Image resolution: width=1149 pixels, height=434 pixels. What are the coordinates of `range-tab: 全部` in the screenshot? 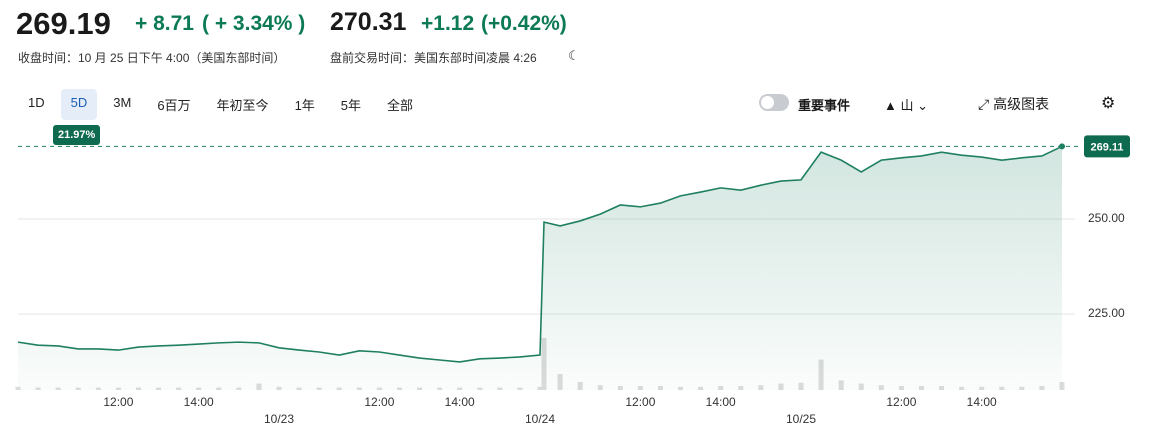 It's located at (400, 105).